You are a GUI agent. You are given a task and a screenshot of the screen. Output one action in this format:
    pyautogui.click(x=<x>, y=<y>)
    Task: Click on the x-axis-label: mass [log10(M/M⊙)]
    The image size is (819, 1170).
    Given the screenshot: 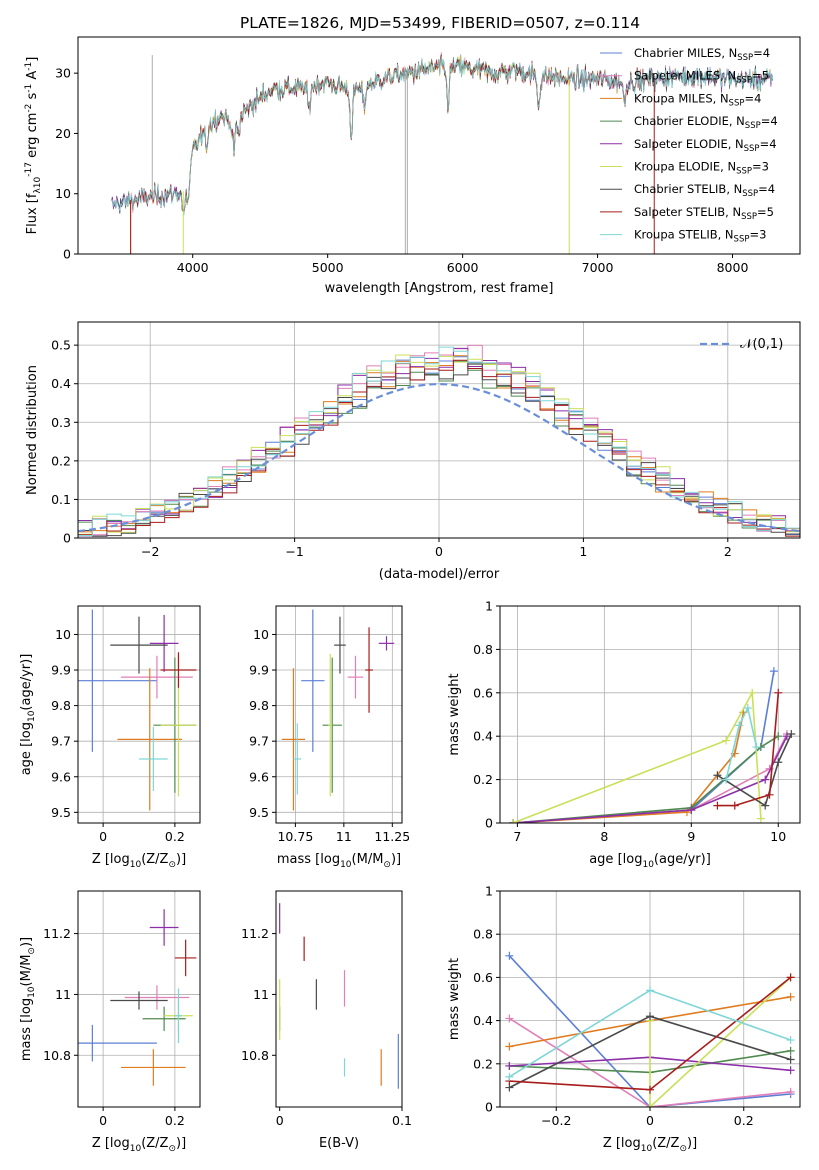 What is the action you would take?
    pyautogui.click(x=339, y=861)
    